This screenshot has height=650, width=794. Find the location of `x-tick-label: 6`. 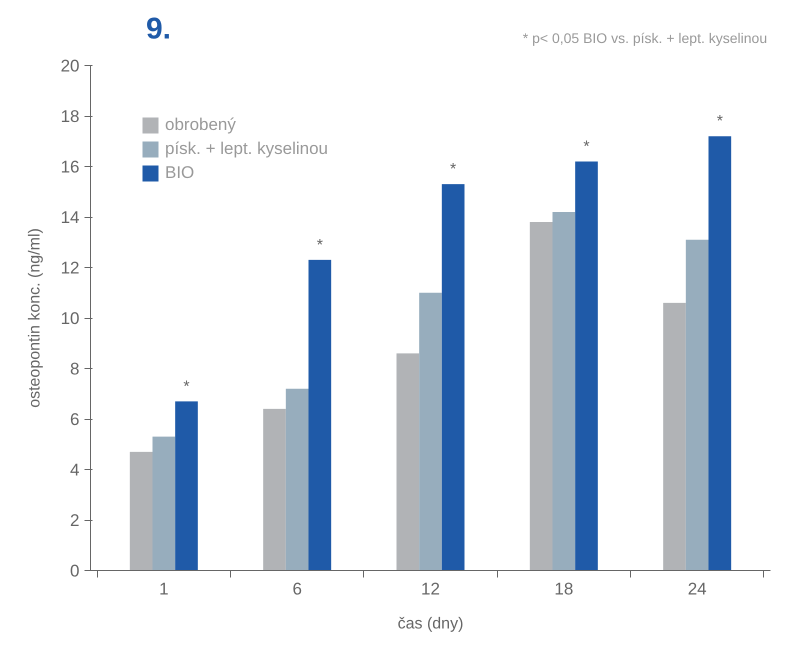

x-tick-label: 6 is located at coordinates (297, 589).